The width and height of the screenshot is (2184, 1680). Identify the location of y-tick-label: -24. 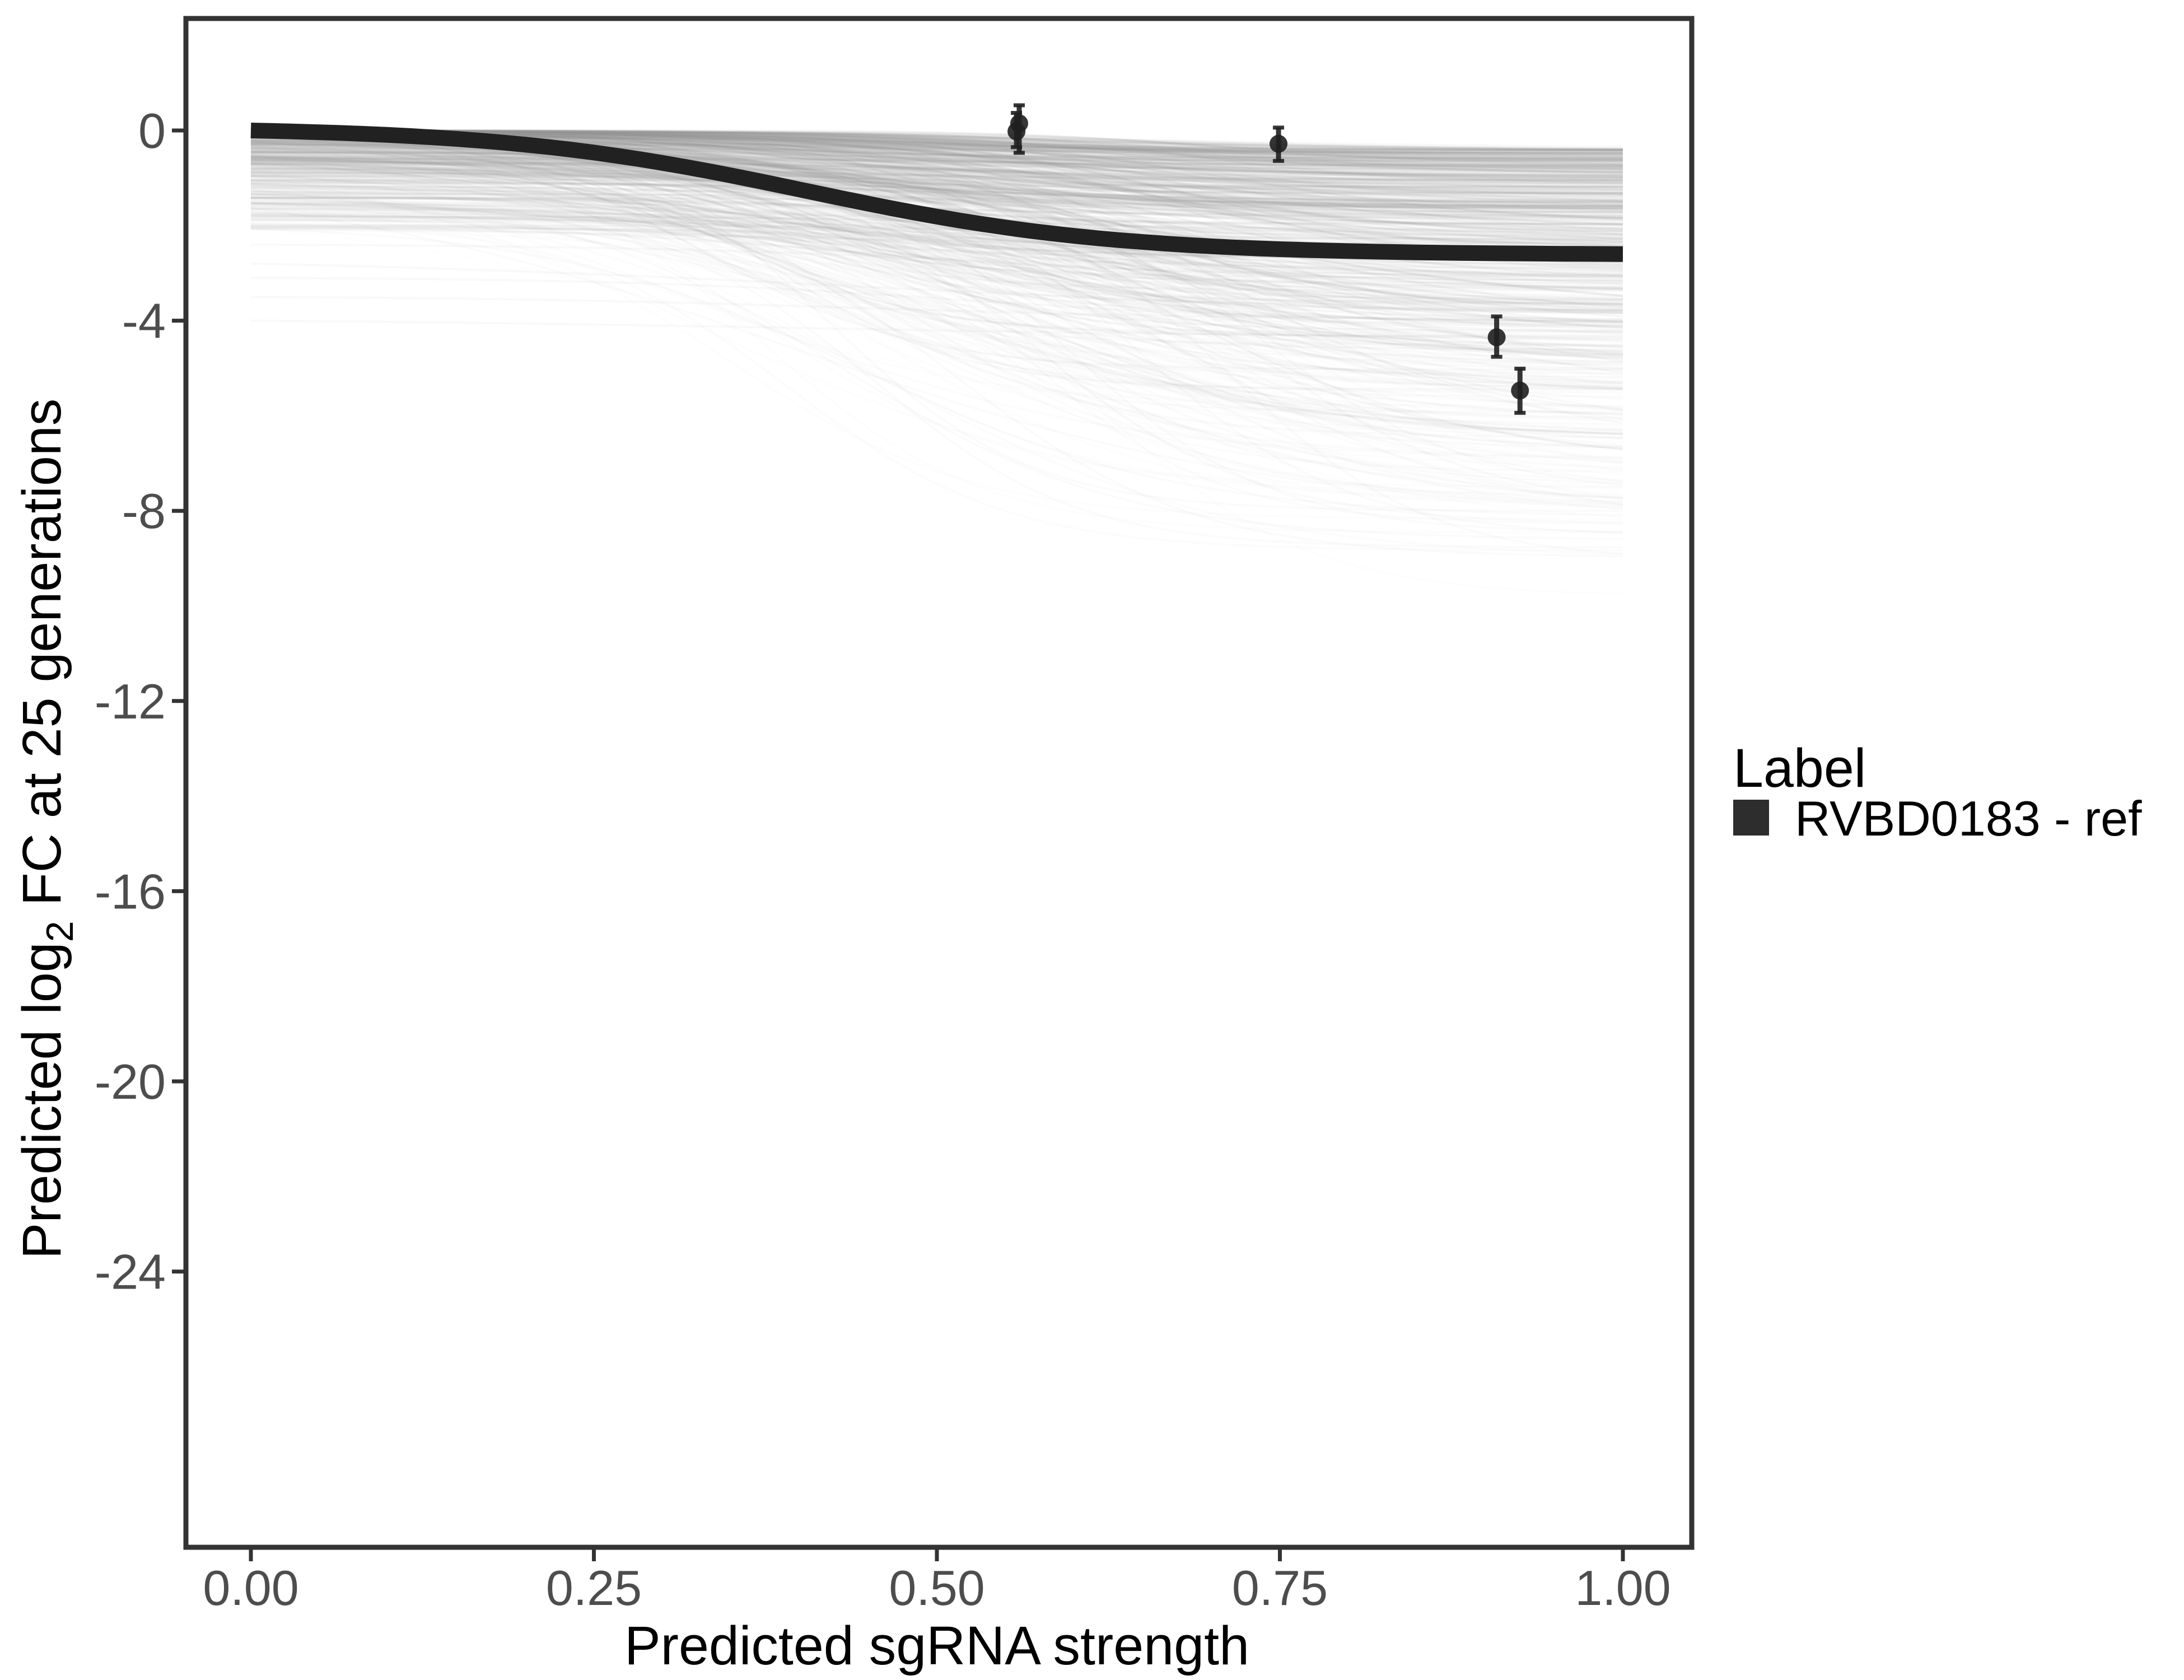
(131, 1272).